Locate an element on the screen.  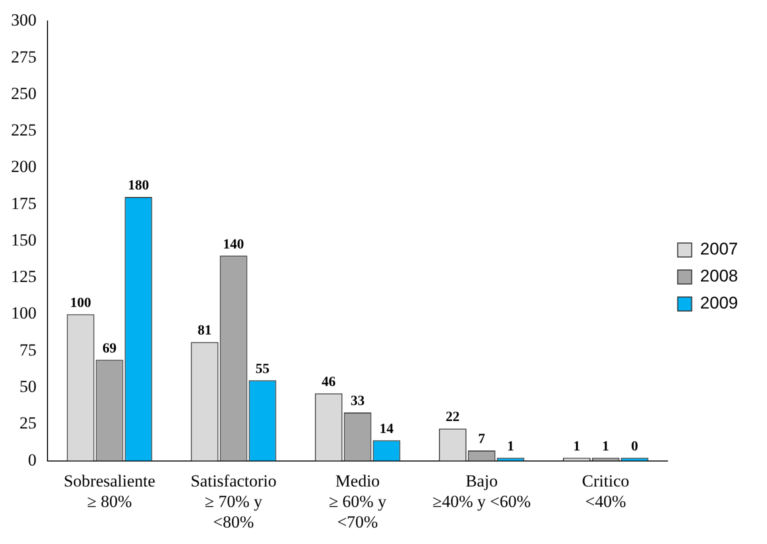
y-tick-label: 125 is located at coordinates (23, 276).